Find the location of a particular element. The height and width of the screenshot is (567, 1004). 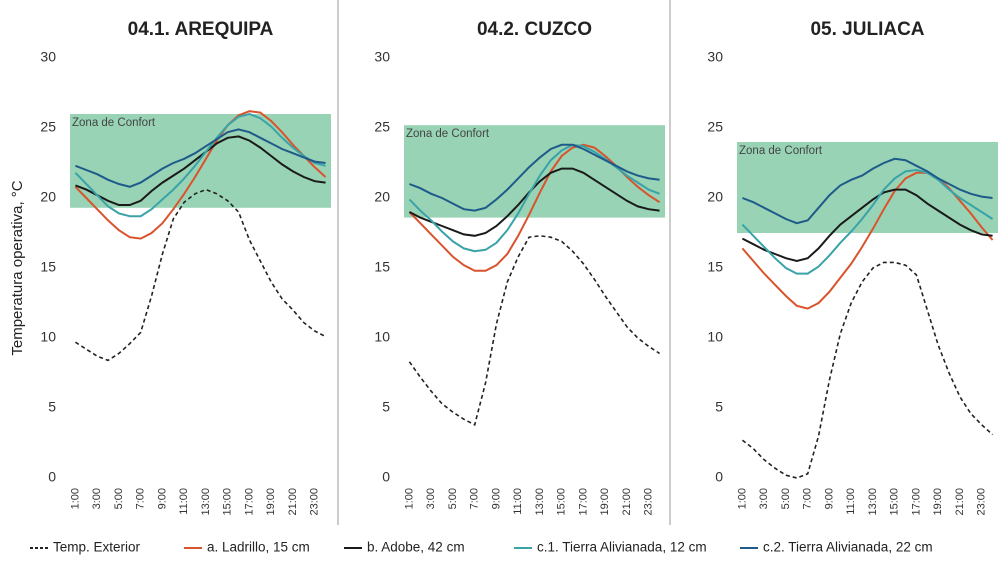

legend-label: Temp. Exterior is located at coordinates (97, 547).